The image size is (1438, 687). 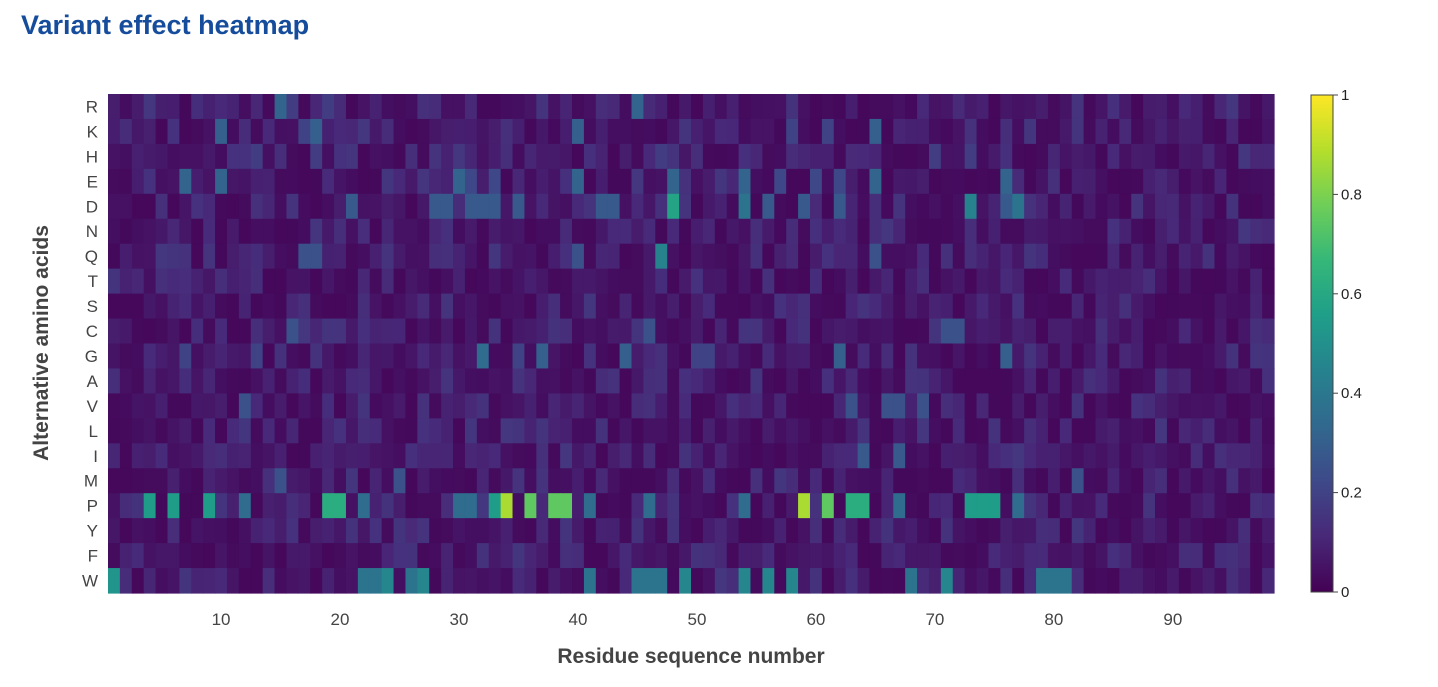 What do you see at coordinates (41, 343) in the screenshot?
I see `y-axis-title: Alternative amino acids` at bounding box center [41, 343].